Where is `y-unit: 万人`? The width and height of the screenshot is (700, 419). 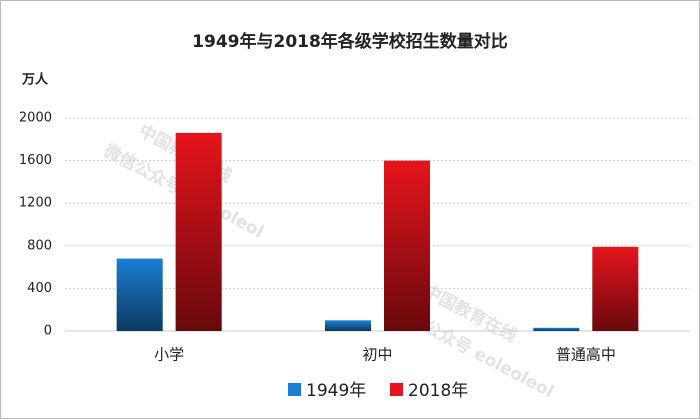 y-unit: 万人 is located at coordinates (35, 80).